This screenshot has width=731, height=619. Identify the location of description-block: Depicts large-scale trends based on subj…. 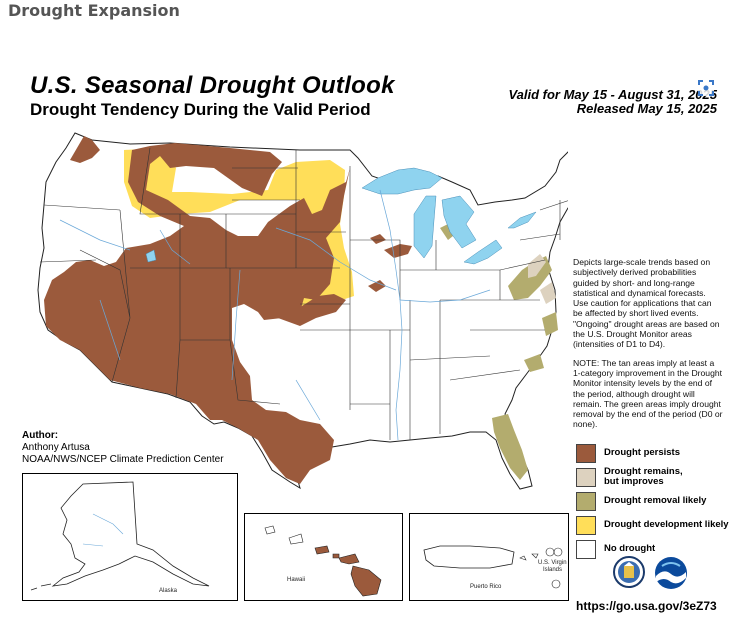
(648, 347).